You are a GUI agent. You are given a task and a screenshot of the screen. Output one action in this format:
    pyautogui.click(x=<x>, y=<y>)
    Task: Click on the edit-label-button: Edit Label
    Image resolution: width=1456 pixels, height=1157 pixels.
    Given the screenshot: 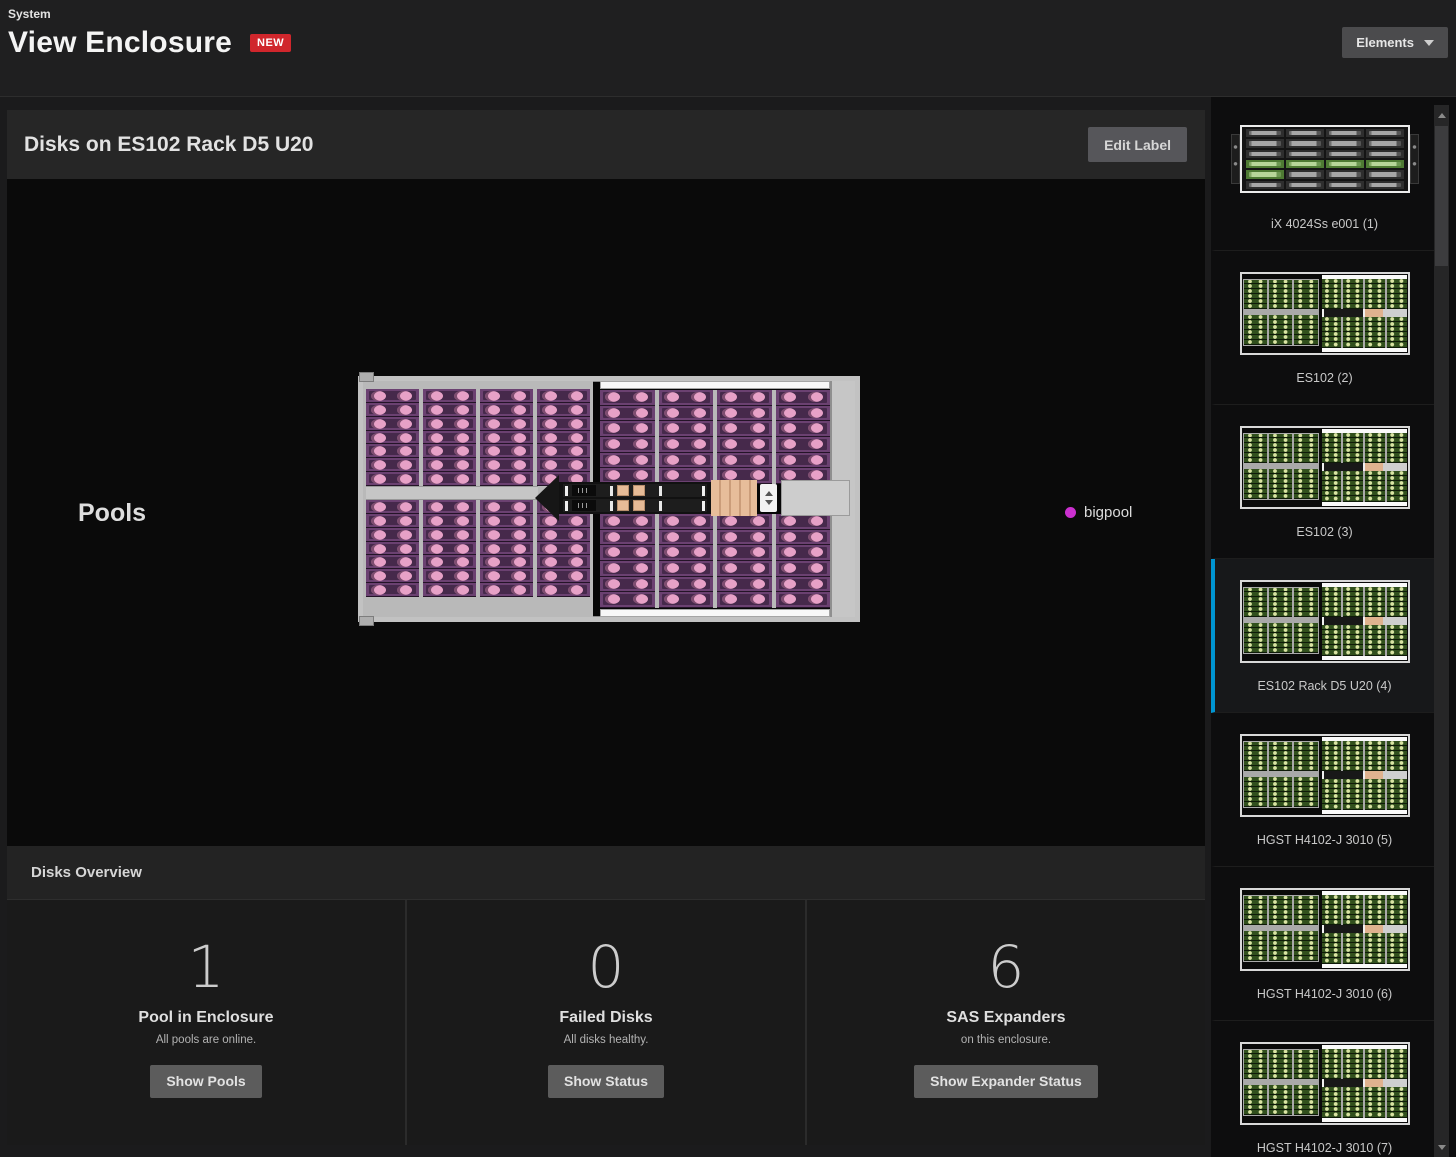 What is the action you would take?
    pyautogui.click(x=1137, y=144)
    